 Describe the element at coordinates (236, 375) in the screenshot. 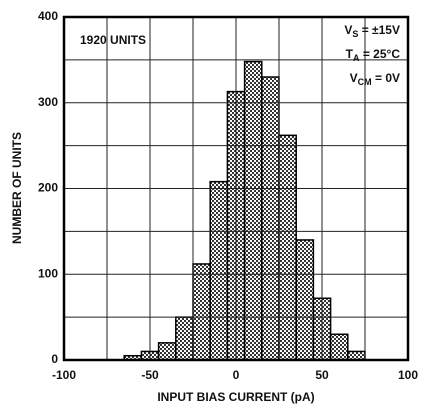

I see `x-tick-label: 0` at that location.